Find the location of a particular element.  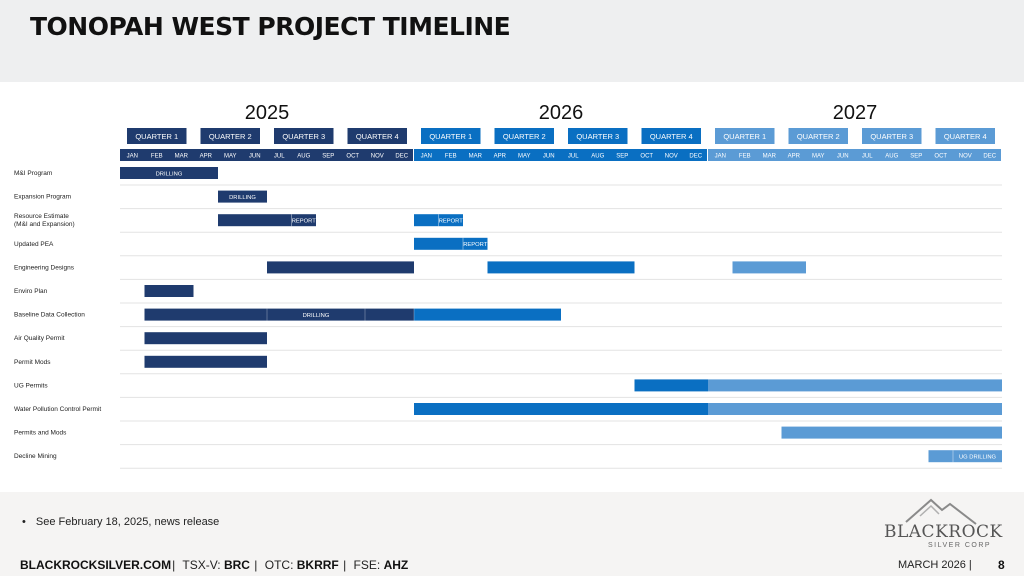

page-number: 8 is located at coordinates (1001, 565).